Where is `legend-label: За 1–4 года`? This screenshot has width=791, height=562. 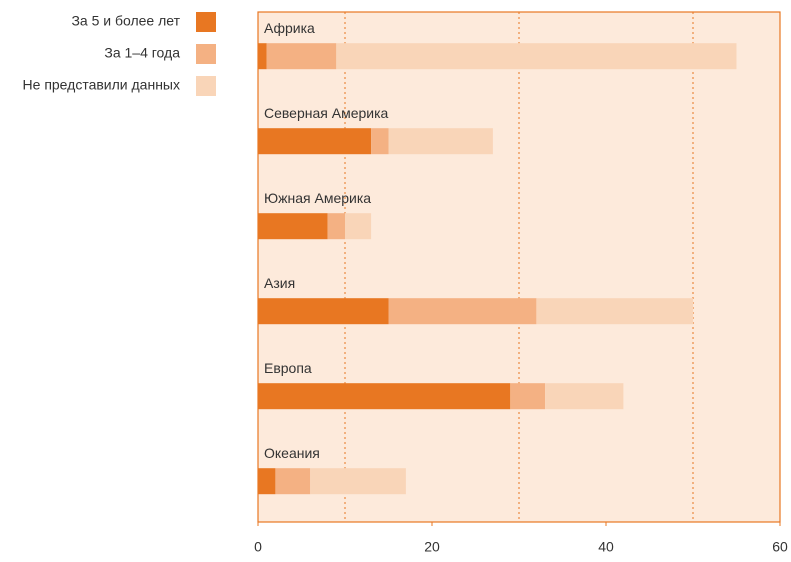
legend-label: За 1–4 года is located at coordinates (142, 53).